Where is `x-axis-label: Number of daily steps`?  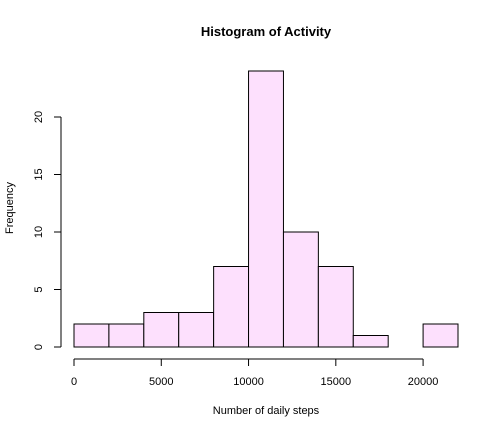 x-axis-label: Number of daily steps is located at coordinates (266, 411).